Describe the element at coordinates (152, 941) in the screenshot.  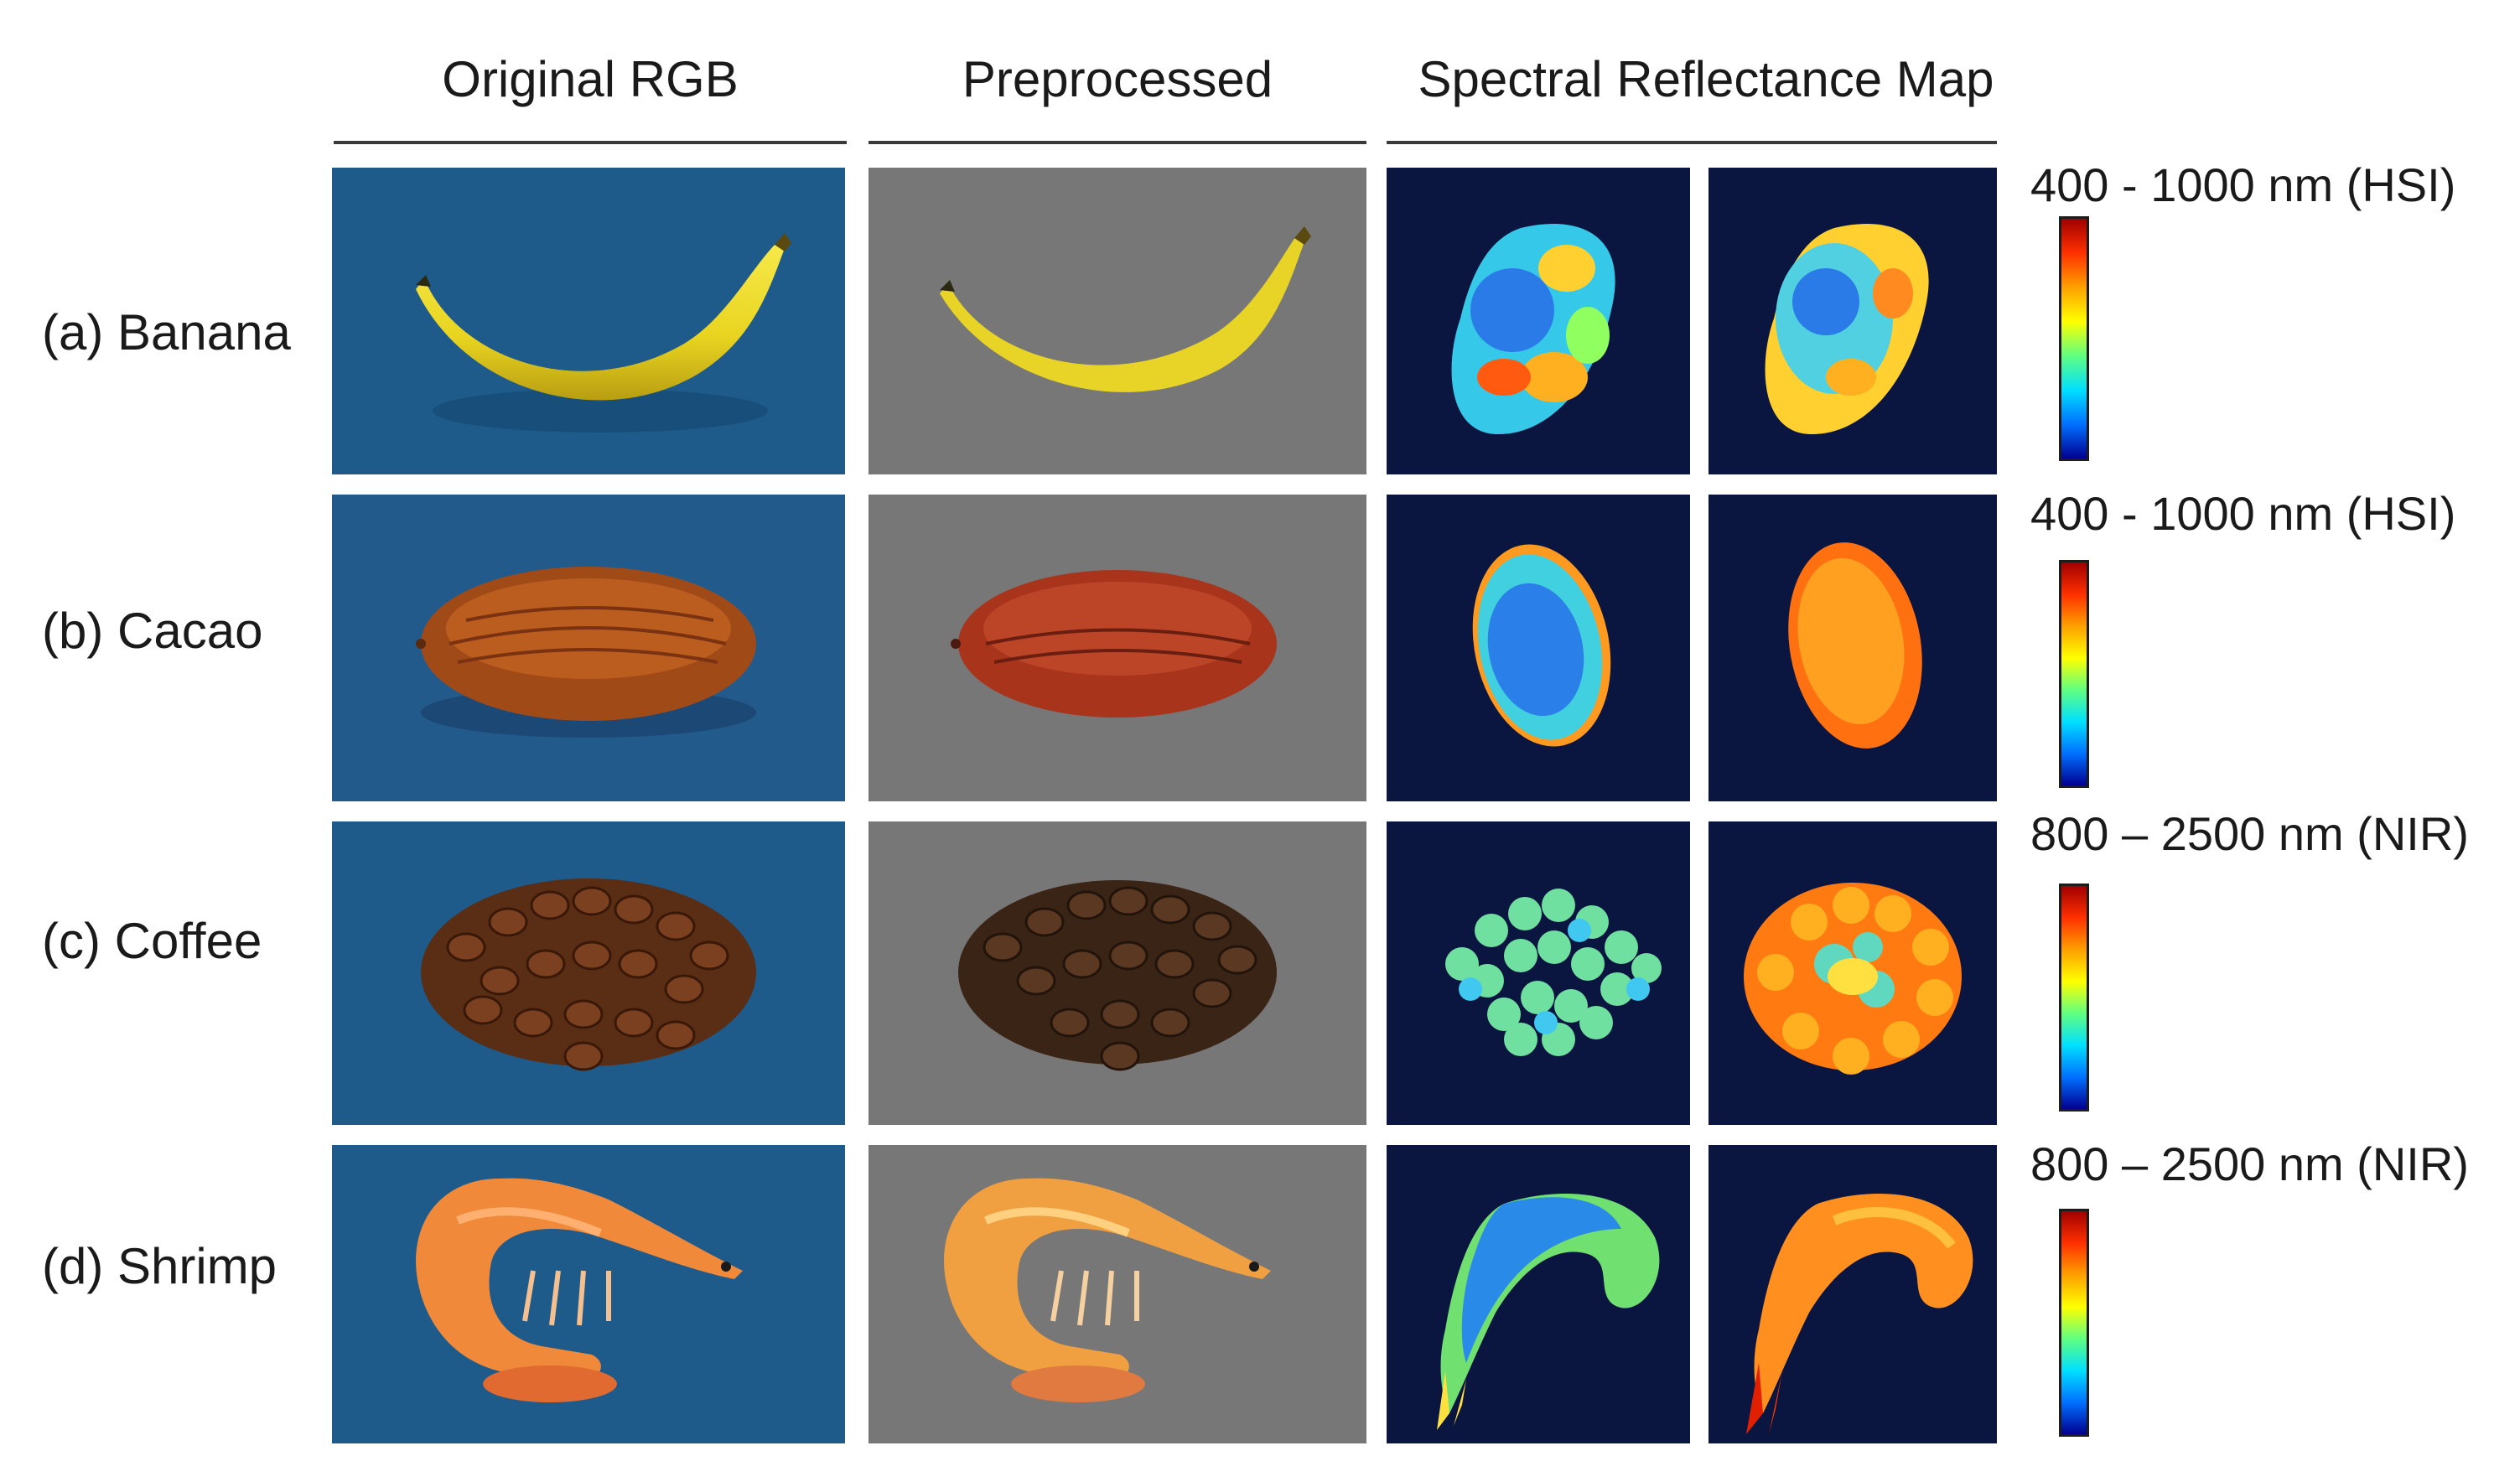
I see `row-label-coffee: (c) Coffee` at that location.